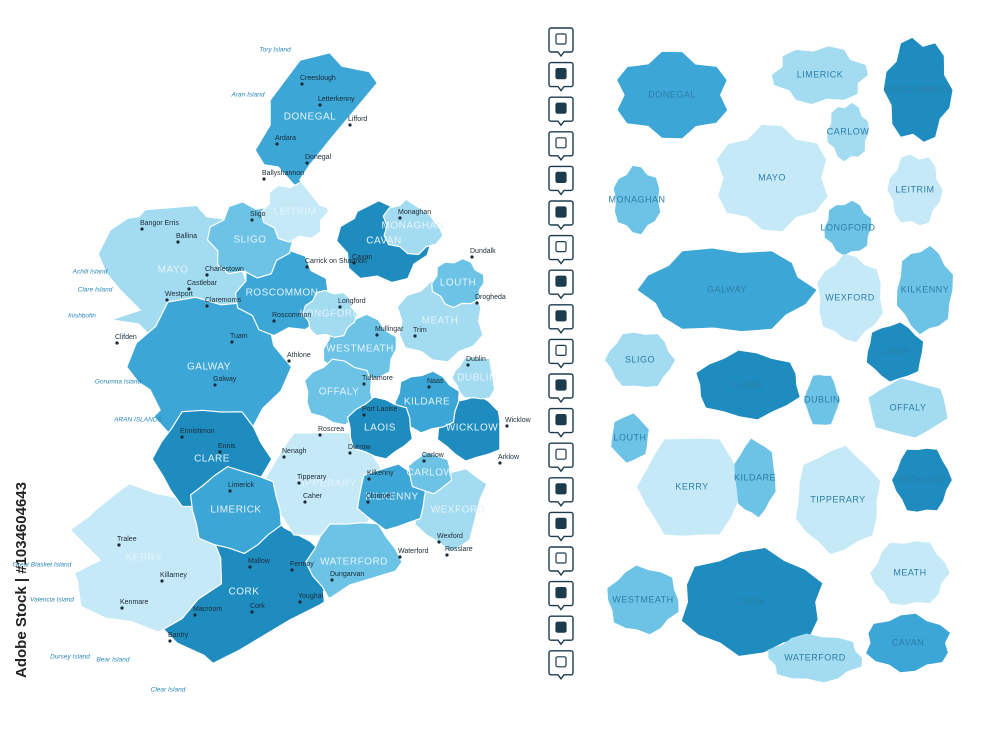 Image resolution: width=1000 pixels, height=730 pixels. I want to click on town-label: Kilkenny, so click(380, 473).